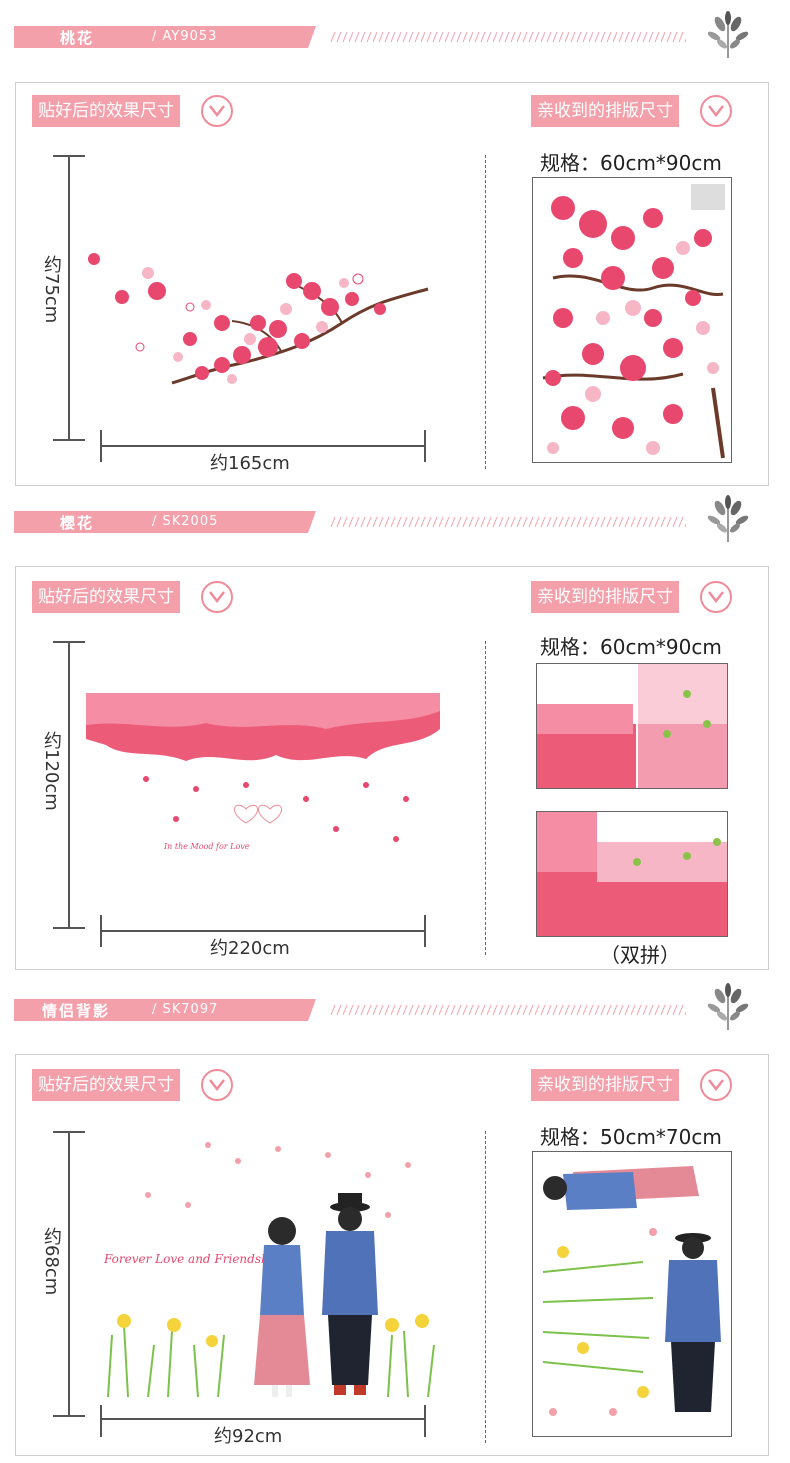  What do you see at coordinates (248, 1436) in the screenshot?
I see `width-label: 约92cm` at bounding box center [248, 1436].